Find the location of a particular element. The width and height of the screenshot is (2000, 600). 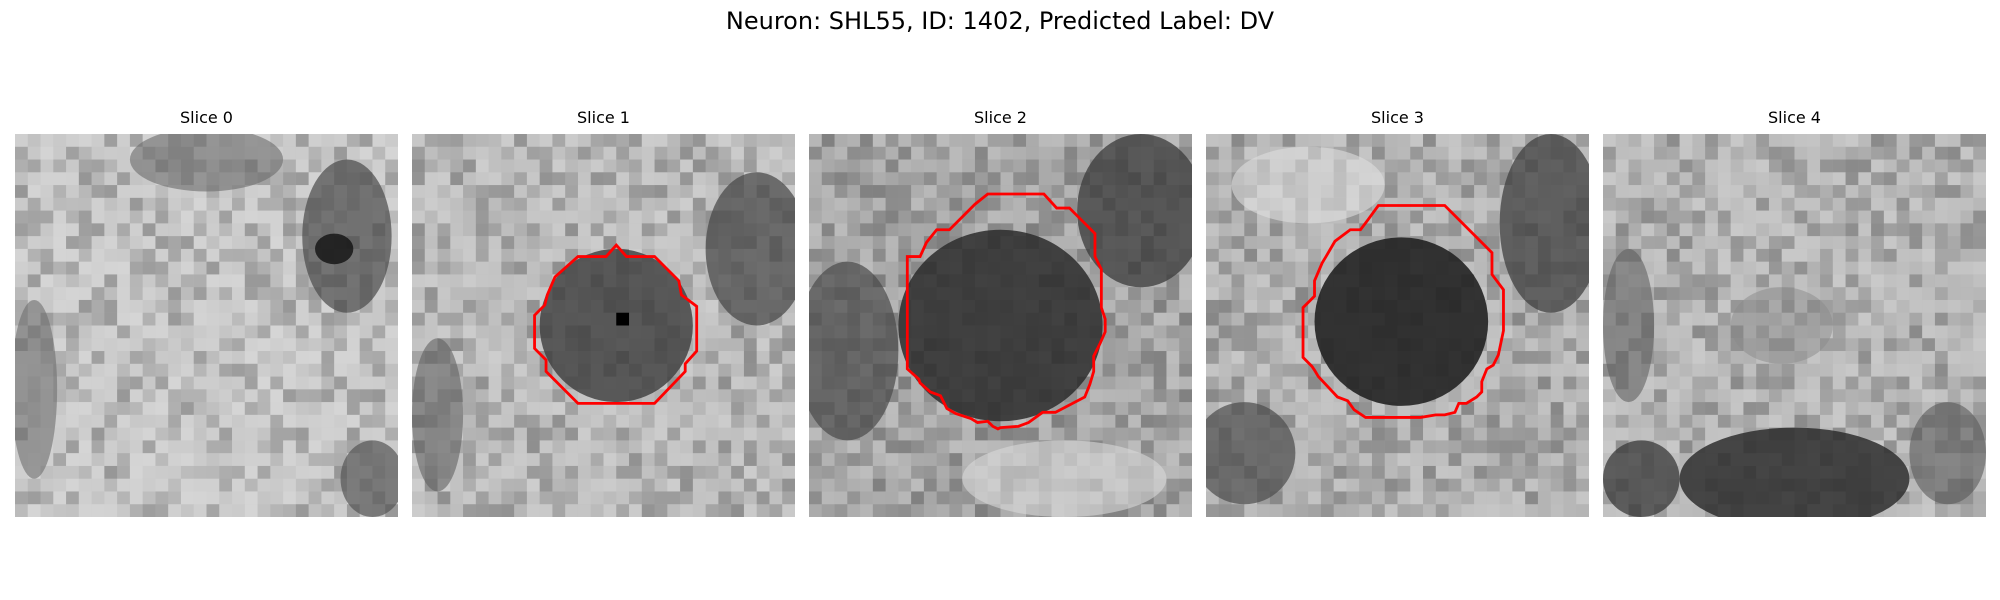

slice-panel-1: Slice 1 is located at coordinates (603, 313).